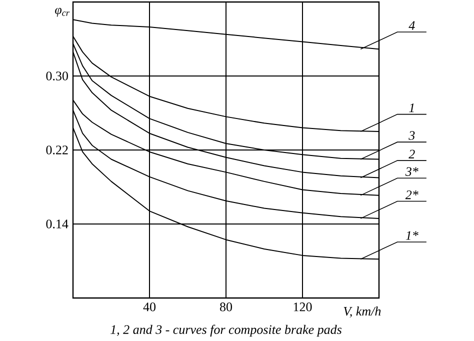 This screenshot has height=341, width=474. Describe the element at coordinates (62, 12) in the screenshot. I see `y-axis-title: φ$_{cr}$` at that location.